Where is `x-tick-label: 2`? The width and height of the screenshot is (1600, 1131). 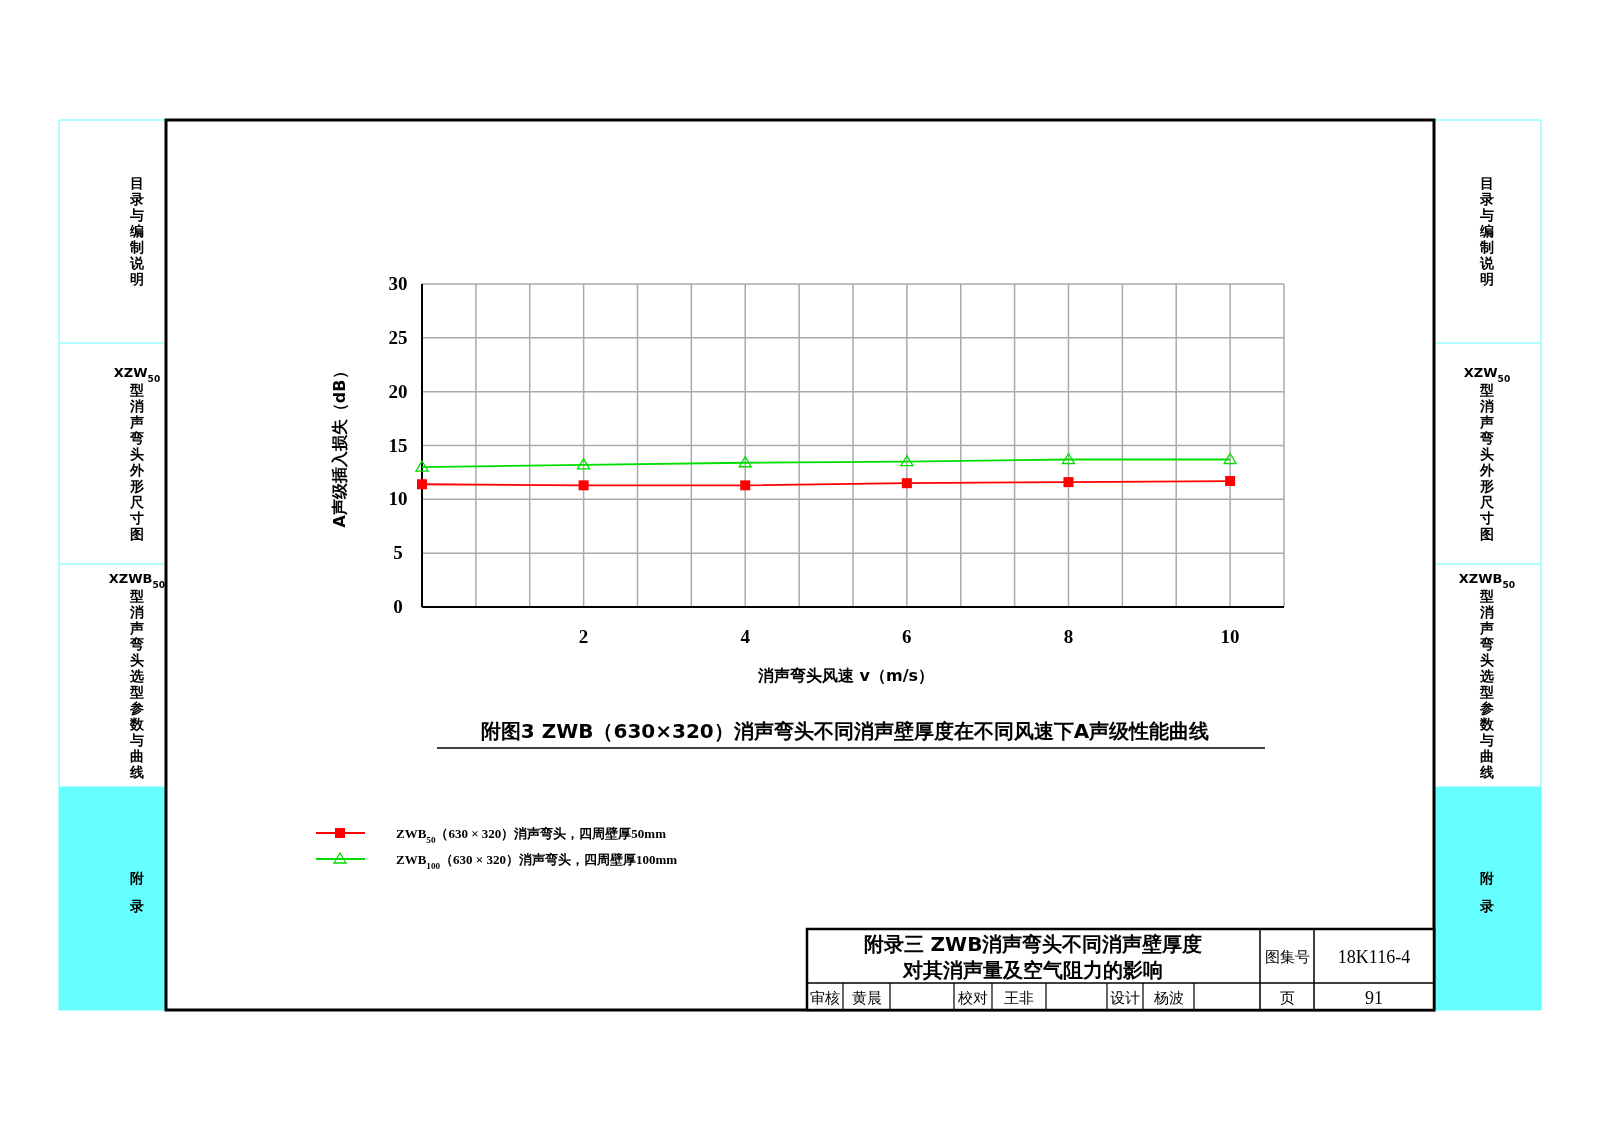 x-tick-label: 2 is located at coordinates (583, 636).